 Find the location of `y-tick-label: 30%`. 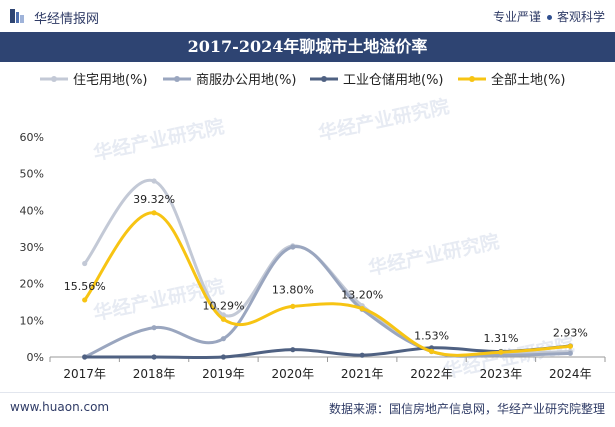

y-tick-label: 30% is located at coordinates (32, 247).